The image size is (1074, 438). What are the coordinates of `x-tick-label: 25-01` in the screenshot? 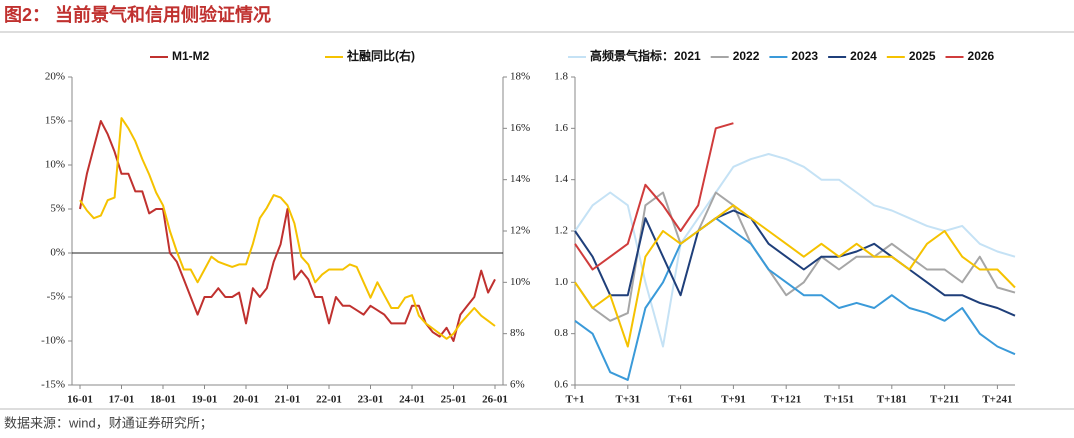 It's located at (454, 400).